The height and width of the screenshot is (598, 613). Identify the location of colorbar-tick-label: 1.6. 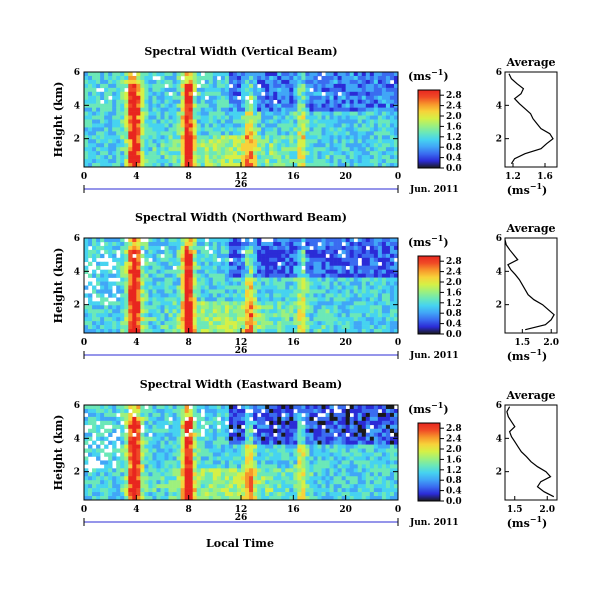
(454, 127).